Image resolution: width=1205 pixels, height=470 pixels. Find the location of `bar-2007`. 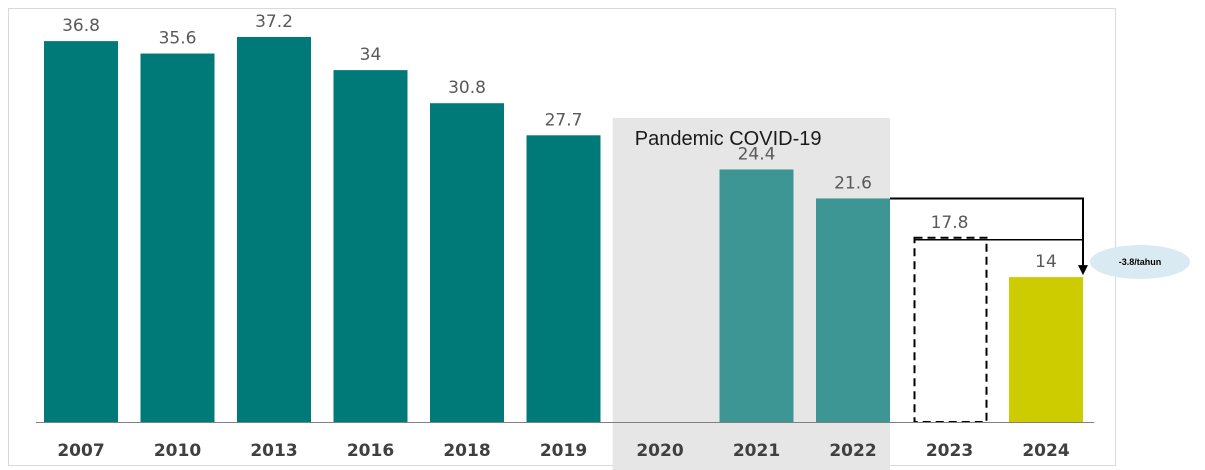

bar-2007 is located at coordinates (81, 232).